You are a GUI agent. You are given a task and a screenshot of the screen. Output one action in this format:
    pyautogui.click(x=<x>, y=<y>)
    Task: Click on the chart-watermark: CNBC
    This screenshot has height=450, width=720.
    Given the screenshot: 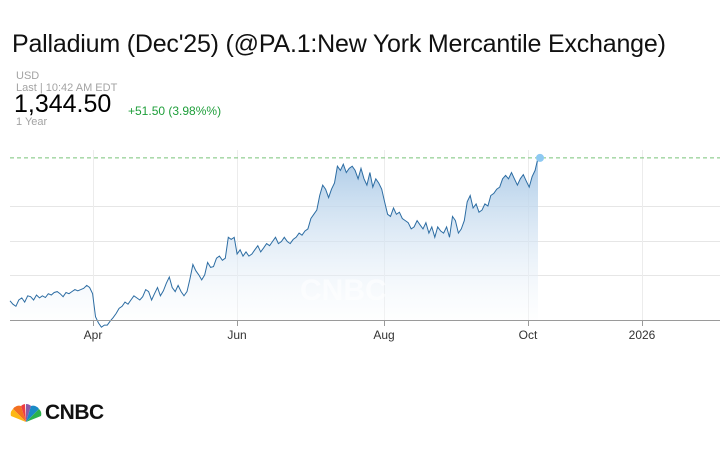 What is the action you would take?
    pyautogui.click(x=343, y=290)
    